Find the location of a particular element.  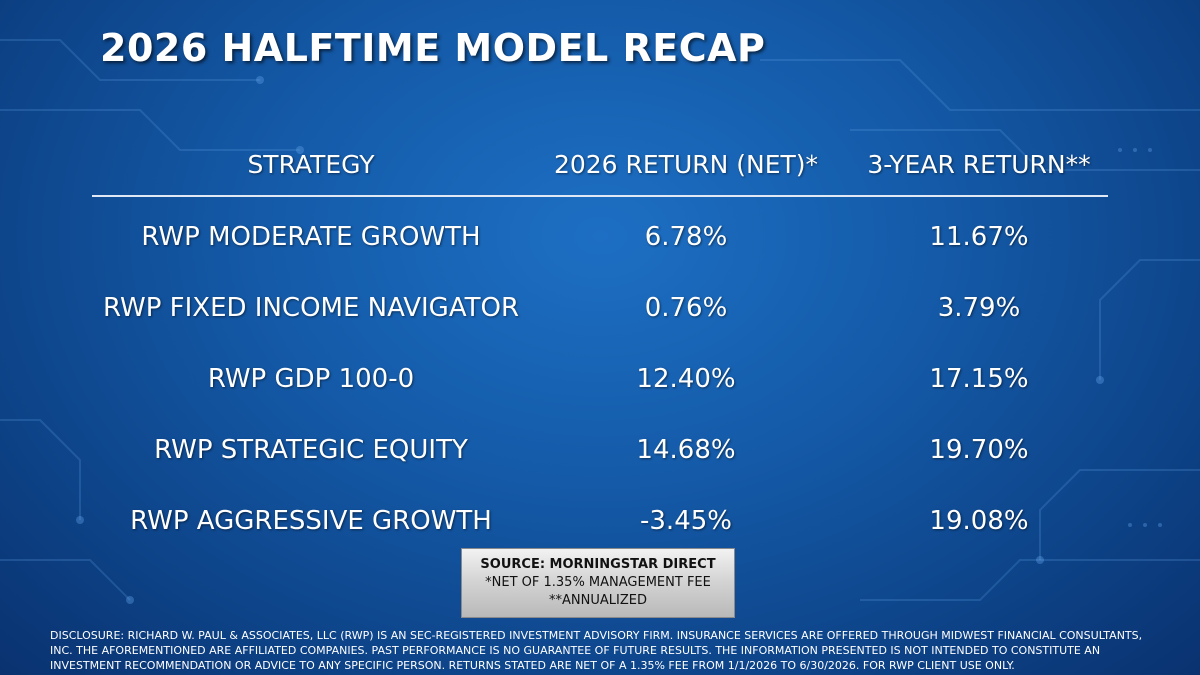

source-line: **ANNUALIZED is located at coordinates (598, 600).